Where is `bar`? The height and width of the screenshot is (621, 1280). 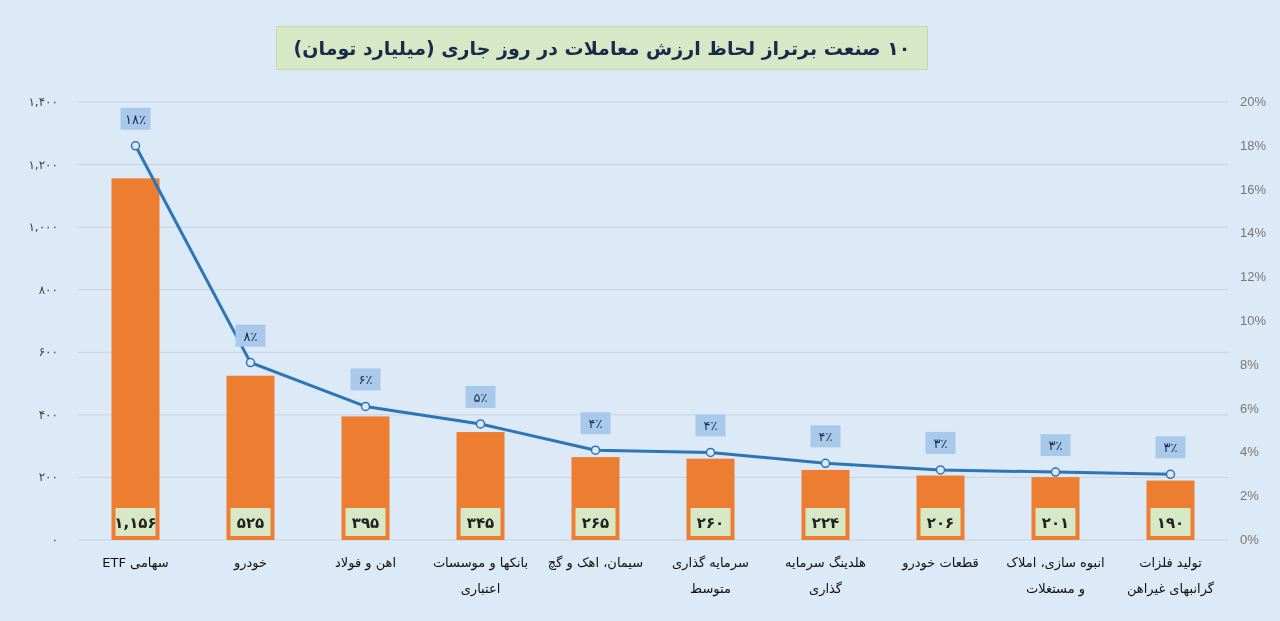
bar is located at coordinates (135, 359).